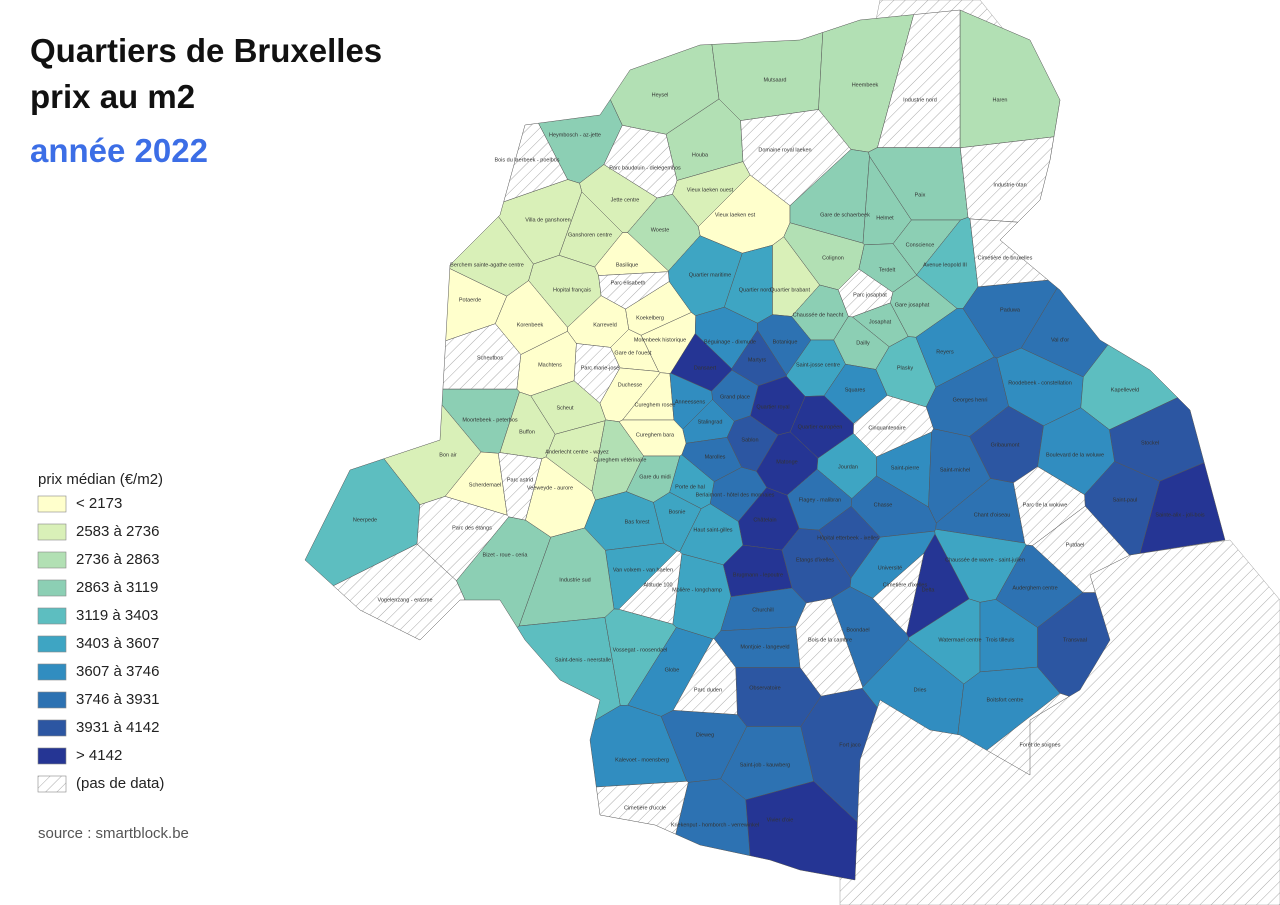  I want to click on legend-label: 2583 à 2736, so click(117, 531).